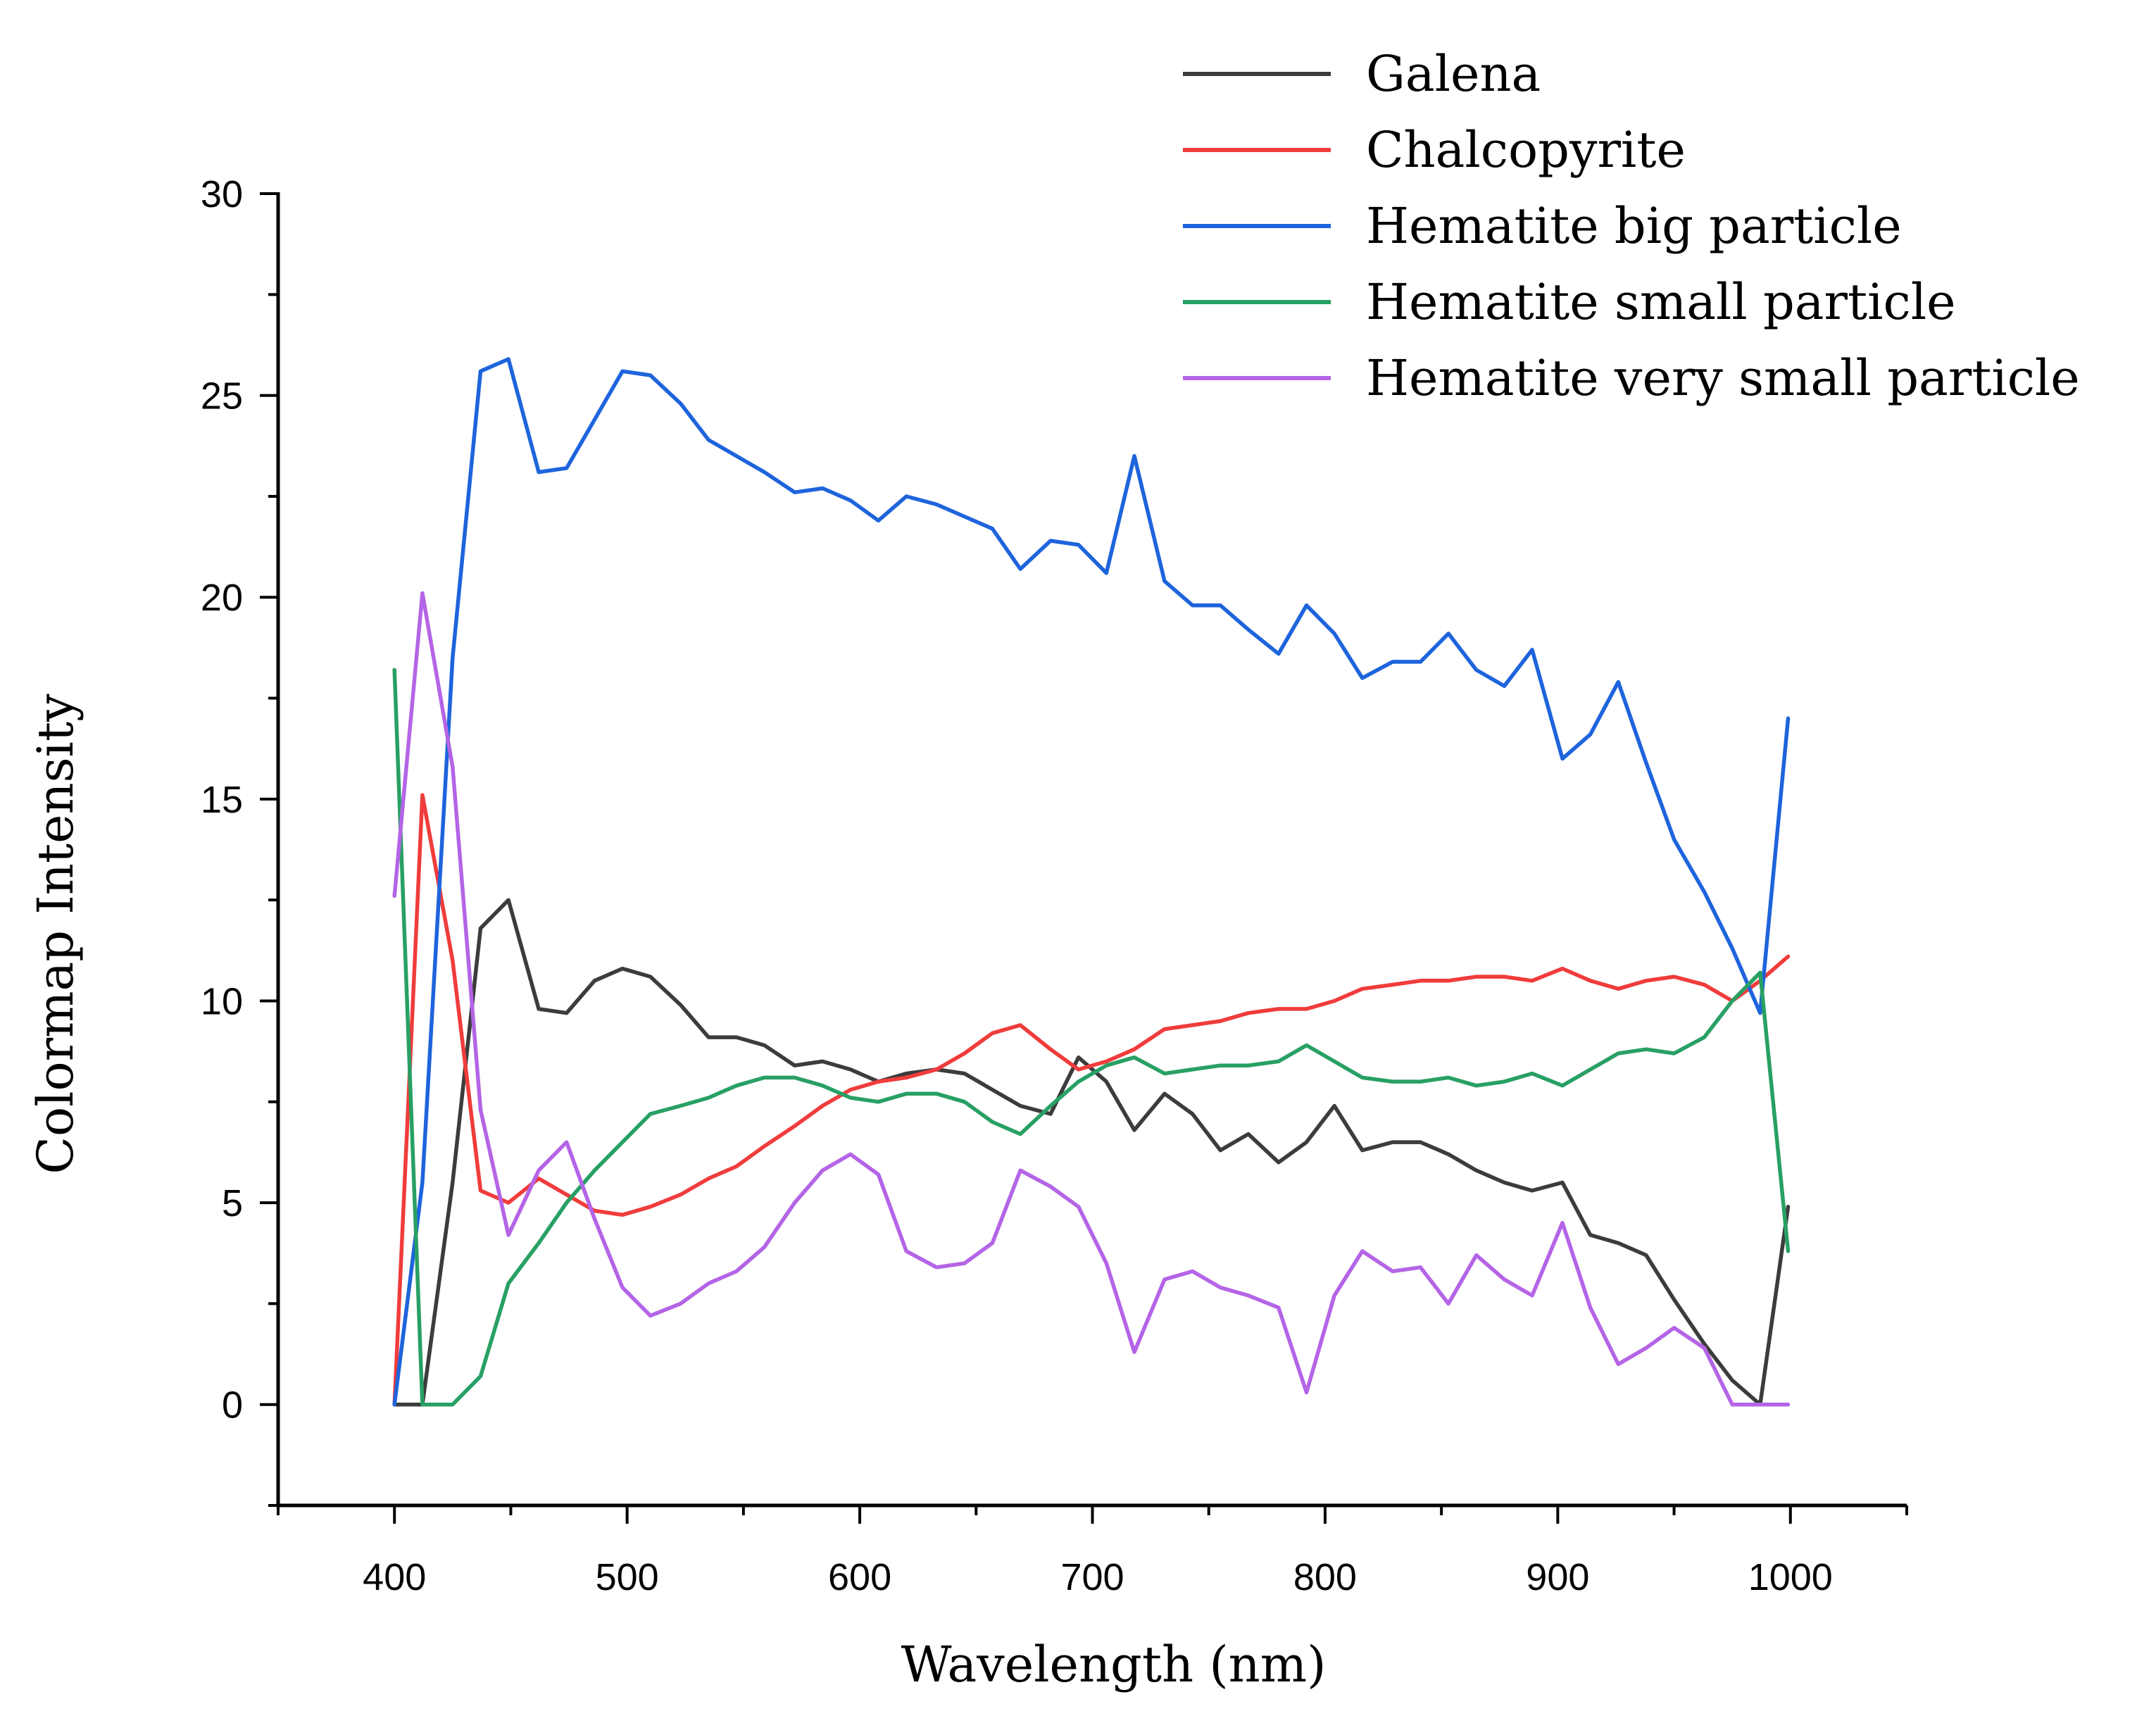 This screenshot has height=1723, width=2156. What do you see at coordinates (232, 1405) in the screenshot?
I see `y-tick-label: 0` at bounding box center [232, 1405].